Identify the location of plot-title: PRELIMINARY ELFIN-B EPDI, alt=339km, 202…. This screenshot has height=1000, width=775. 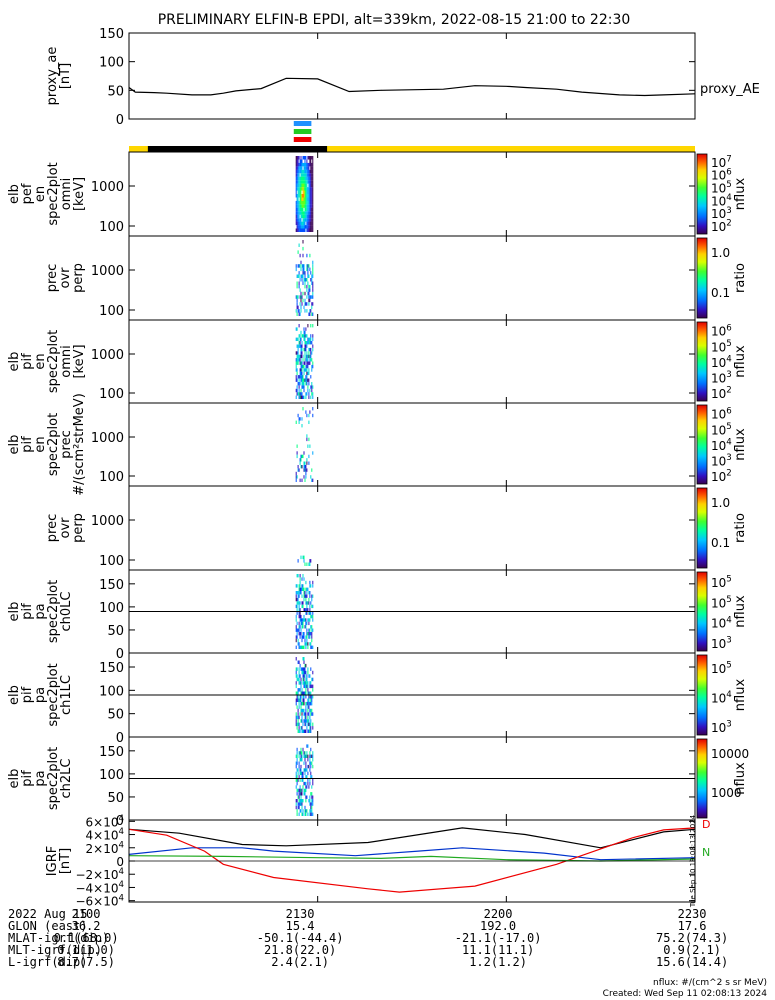
(394, 20).